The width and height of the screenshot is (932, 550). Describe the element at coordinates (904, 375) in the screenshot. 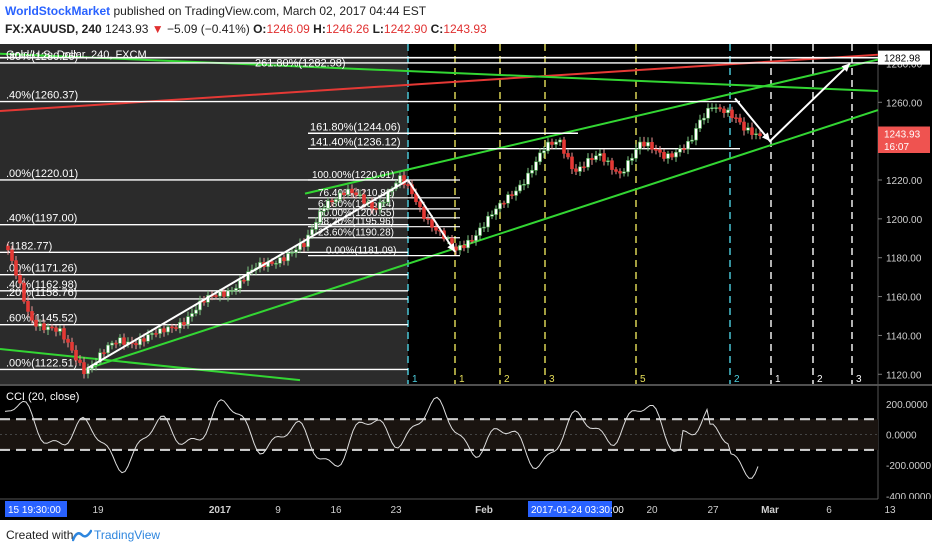

I see `price-axis-label: 1120.00` at that location.